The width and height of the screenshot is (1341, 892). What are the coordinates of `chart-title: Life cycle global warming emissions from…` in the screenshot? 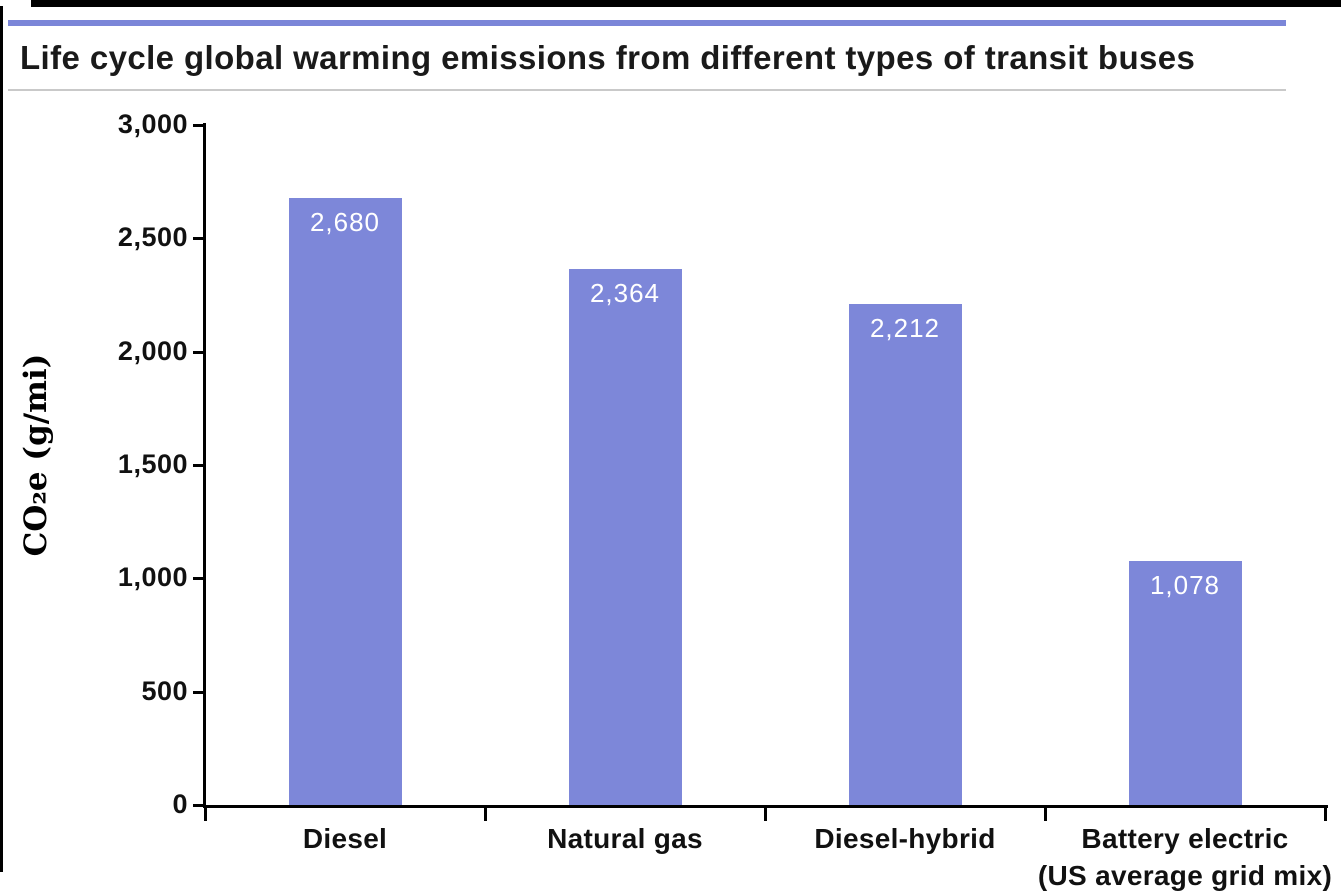 It's located at (608, 57).